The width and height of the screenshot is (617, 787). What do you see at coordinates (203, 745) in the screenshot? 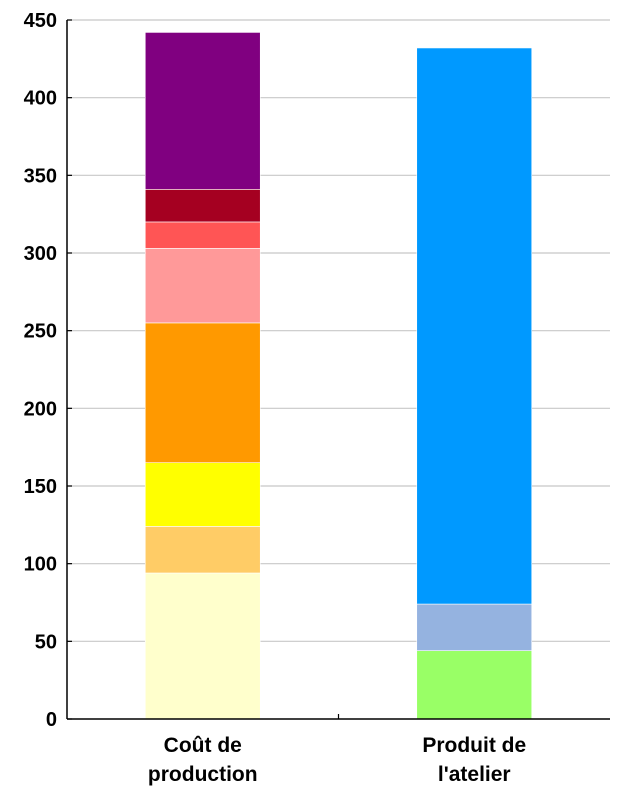
I see `x-category-label: Coût de` at bounding box center [203, 745].